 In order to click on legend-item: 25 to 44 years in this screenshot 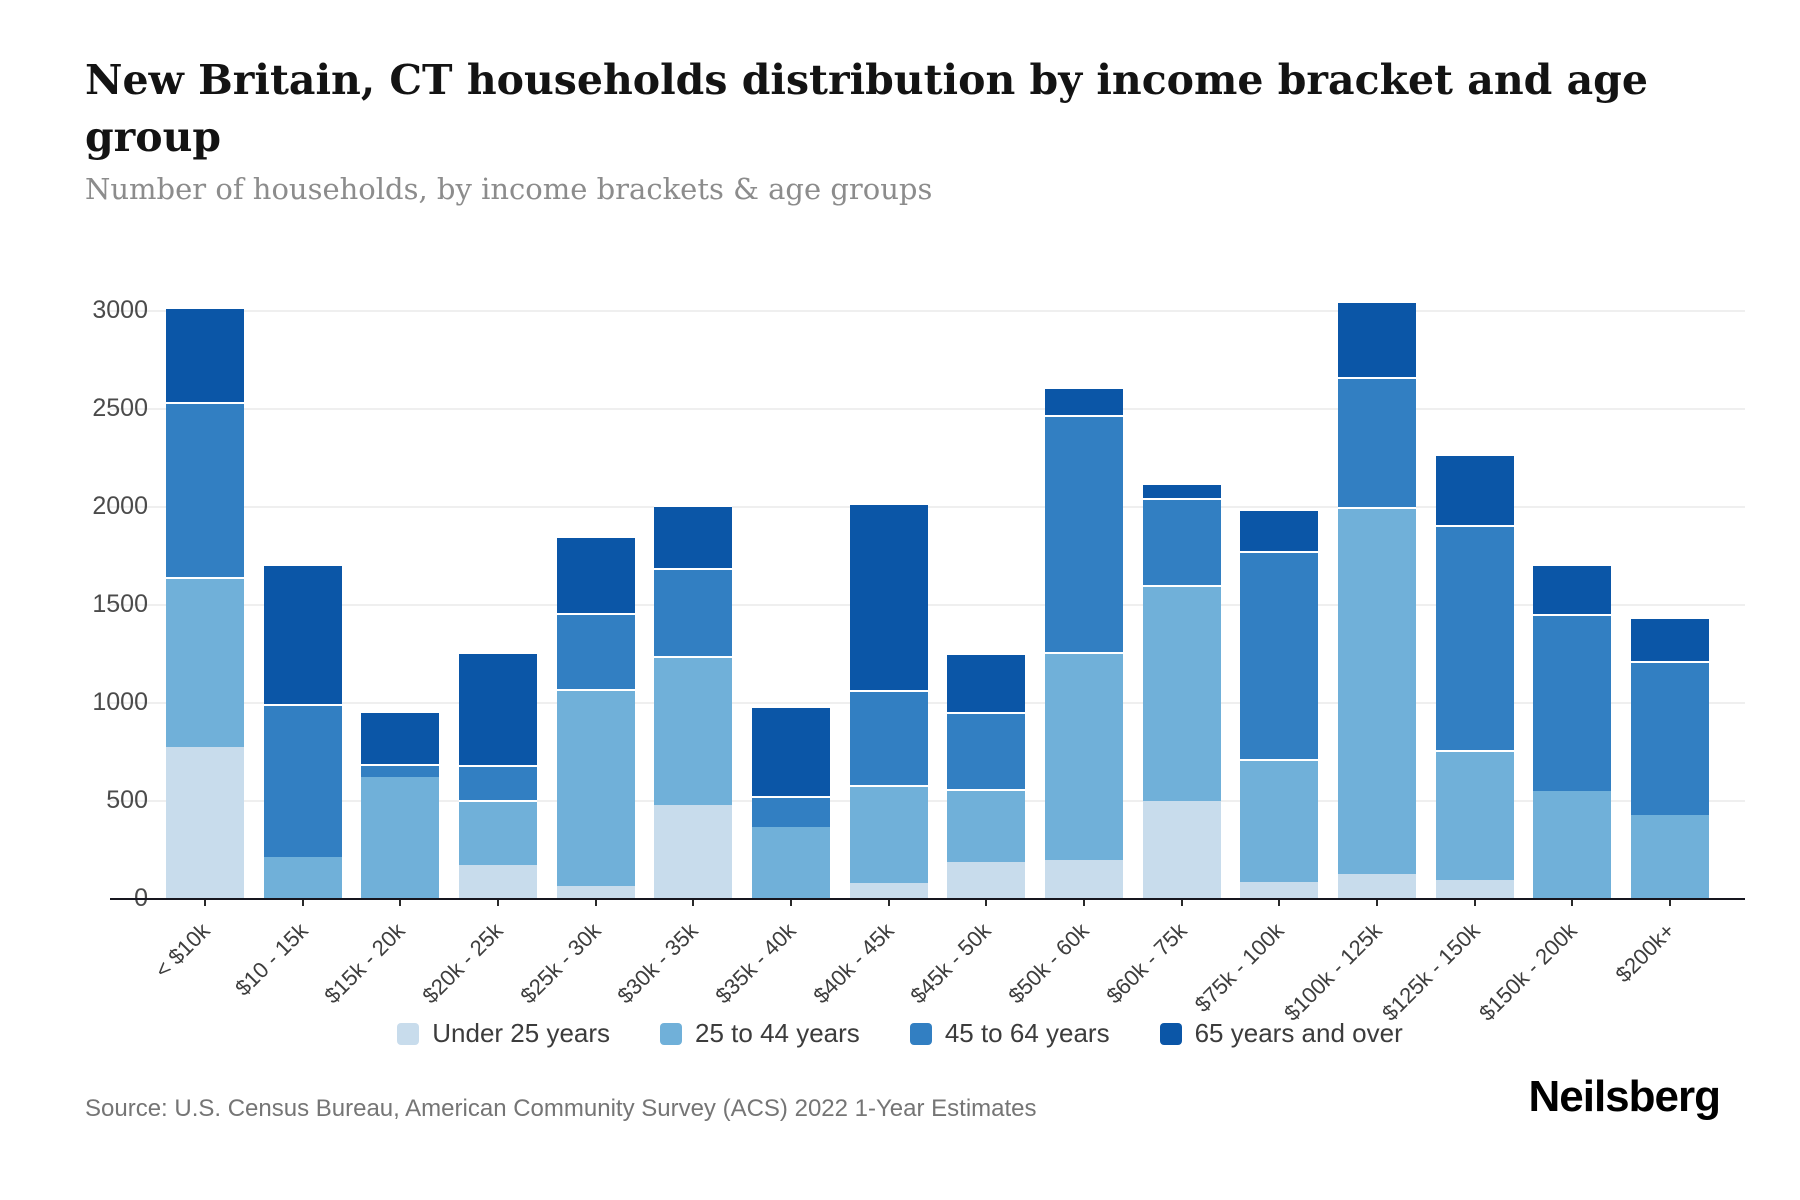, I will do `click(760, 1033)`.